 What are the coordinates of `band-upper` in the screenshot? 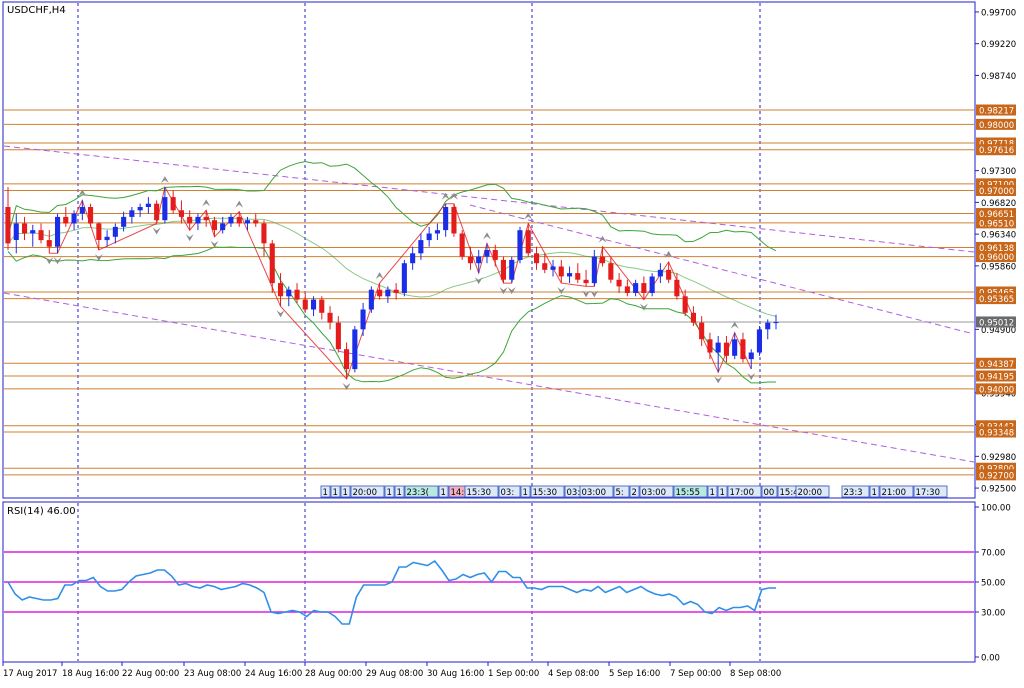 It's located at (392, 206).